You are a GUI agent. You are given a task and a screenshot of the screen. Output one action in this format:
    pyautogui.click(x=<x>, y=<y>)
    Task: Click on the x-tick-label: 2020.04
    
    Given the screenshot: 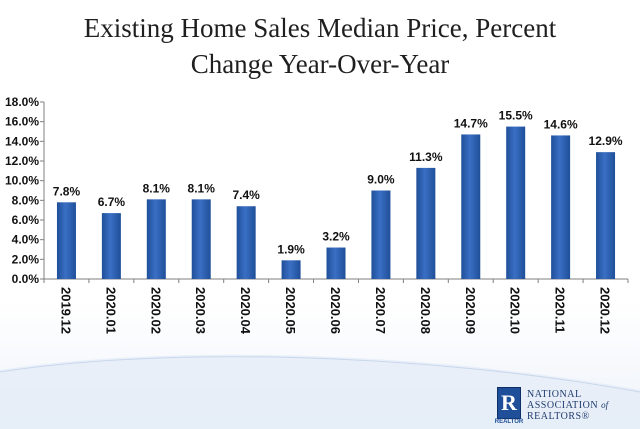 What is the action you would take?
    pyautogui.click(x=245, y=311)
    